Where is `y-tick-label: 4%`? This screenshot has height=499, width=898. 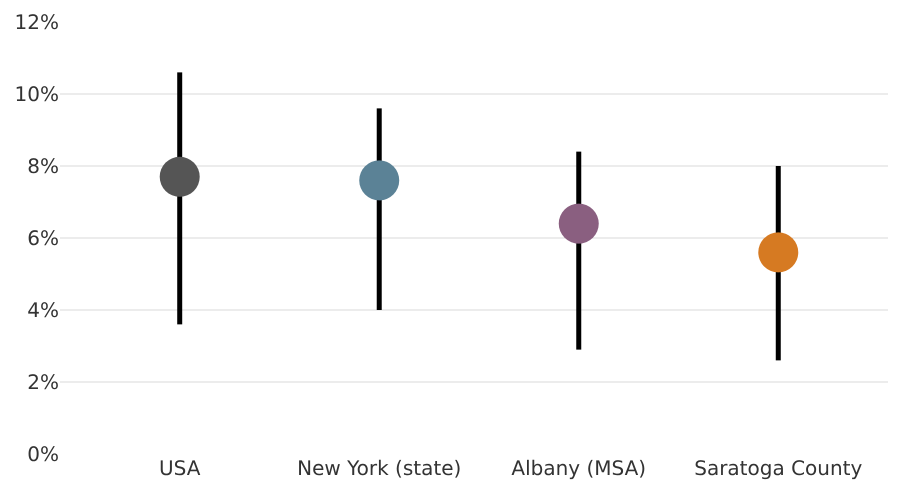
y-tick-label: 4% is located at coordinates (43, 310).